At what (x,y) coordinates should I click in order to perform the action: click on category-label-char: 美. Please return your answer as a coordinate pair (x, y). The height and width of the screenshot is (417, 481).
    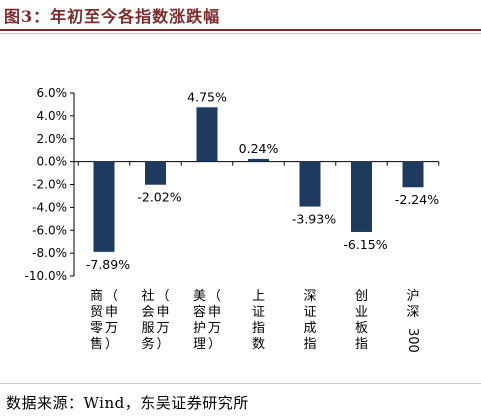
    Looking at the image, I should click on (199, 296).